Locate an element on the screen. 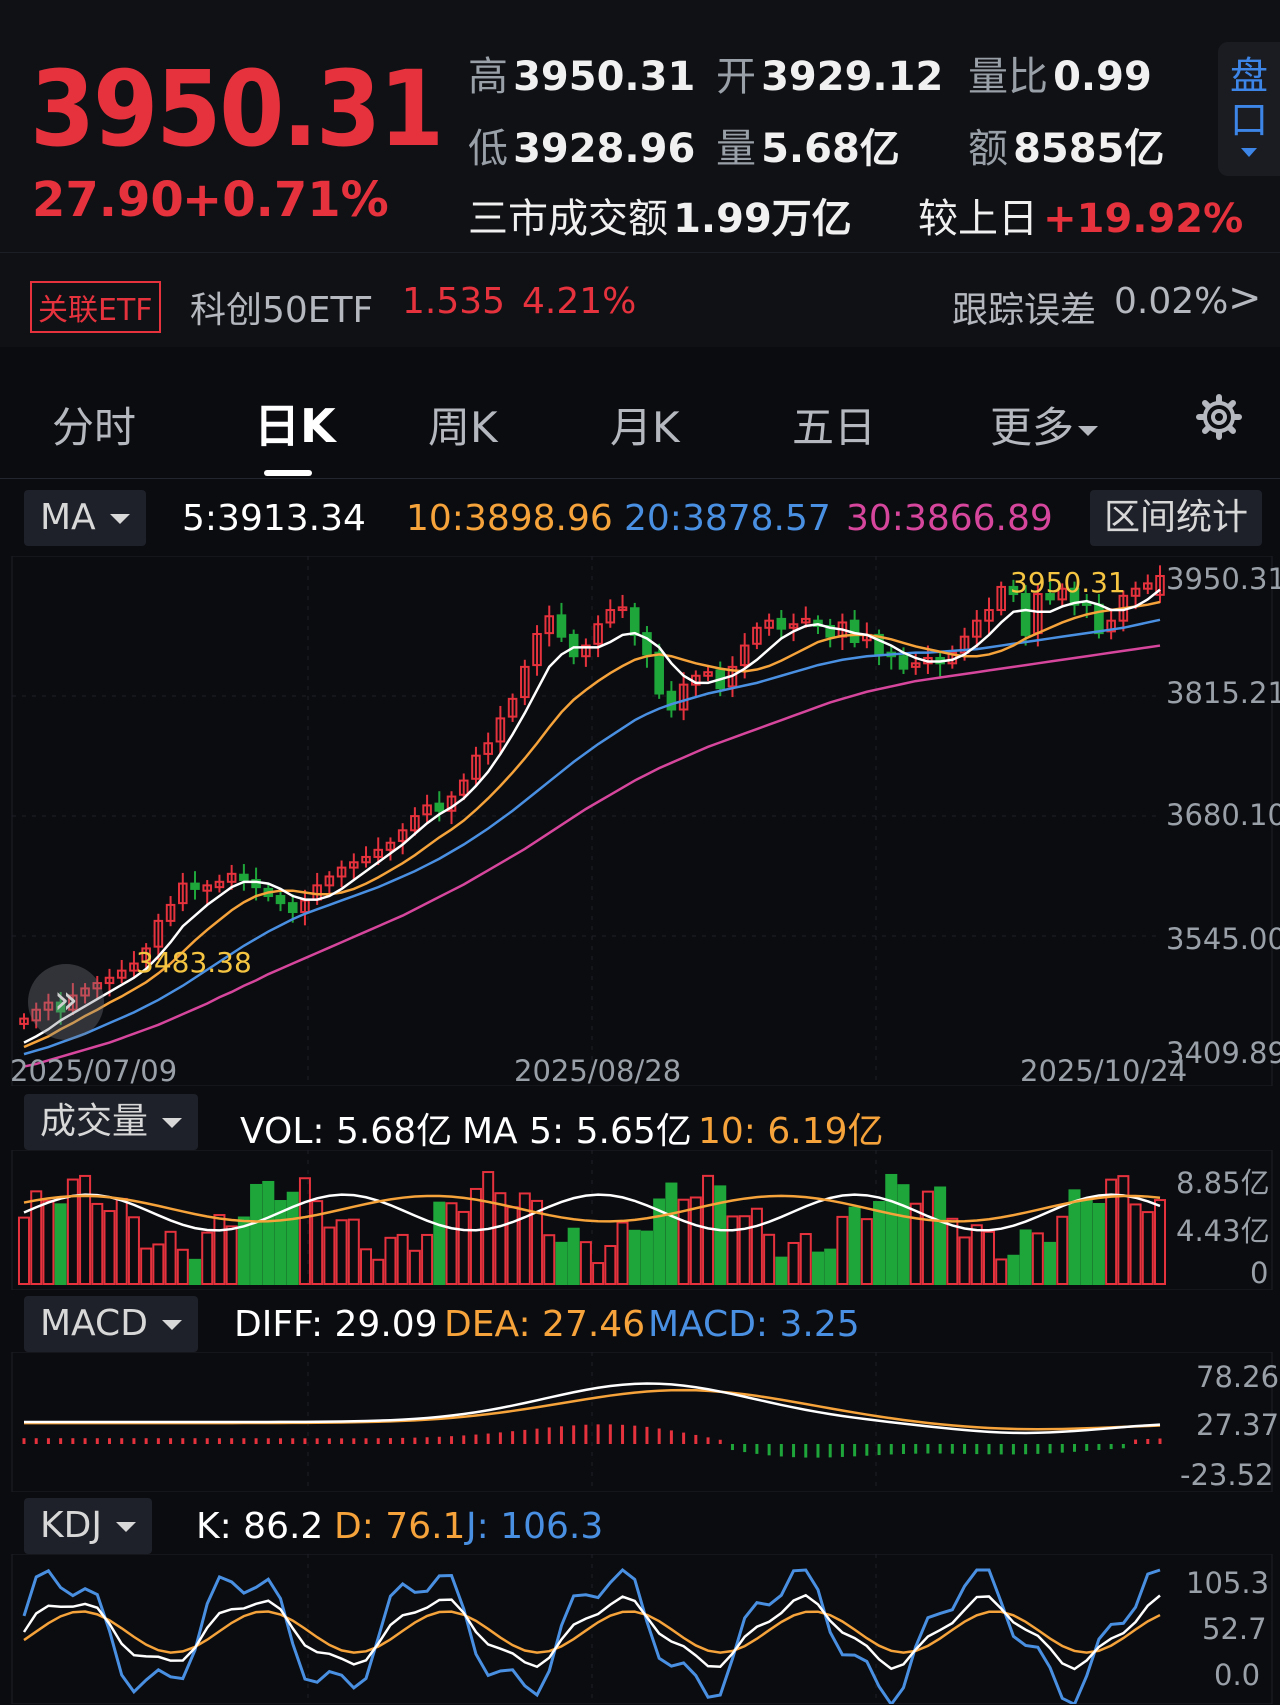 Image resolution: width=1280 pixels, height=1705 pixels. active-tab-indicator is located at coordinates (288, 473).